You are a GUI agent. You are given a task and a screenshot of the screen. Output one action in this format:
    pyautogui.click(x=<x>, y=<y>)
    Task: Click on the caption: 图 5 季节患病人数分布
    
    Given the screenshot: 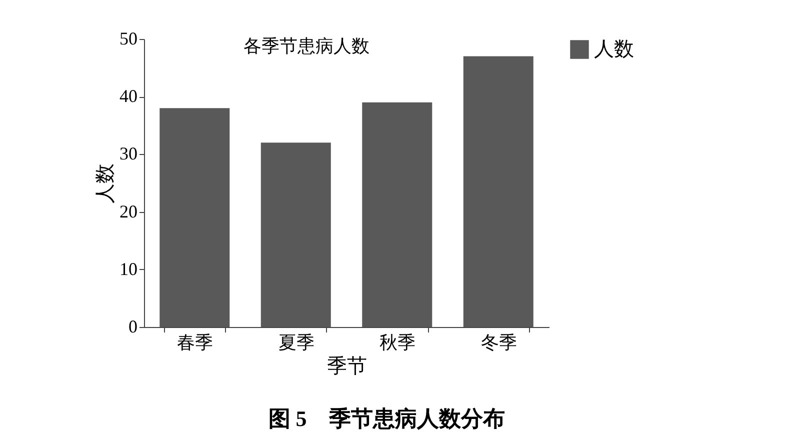 What is the action you would take?
    pyautogui.click(x=386, y=418)
    